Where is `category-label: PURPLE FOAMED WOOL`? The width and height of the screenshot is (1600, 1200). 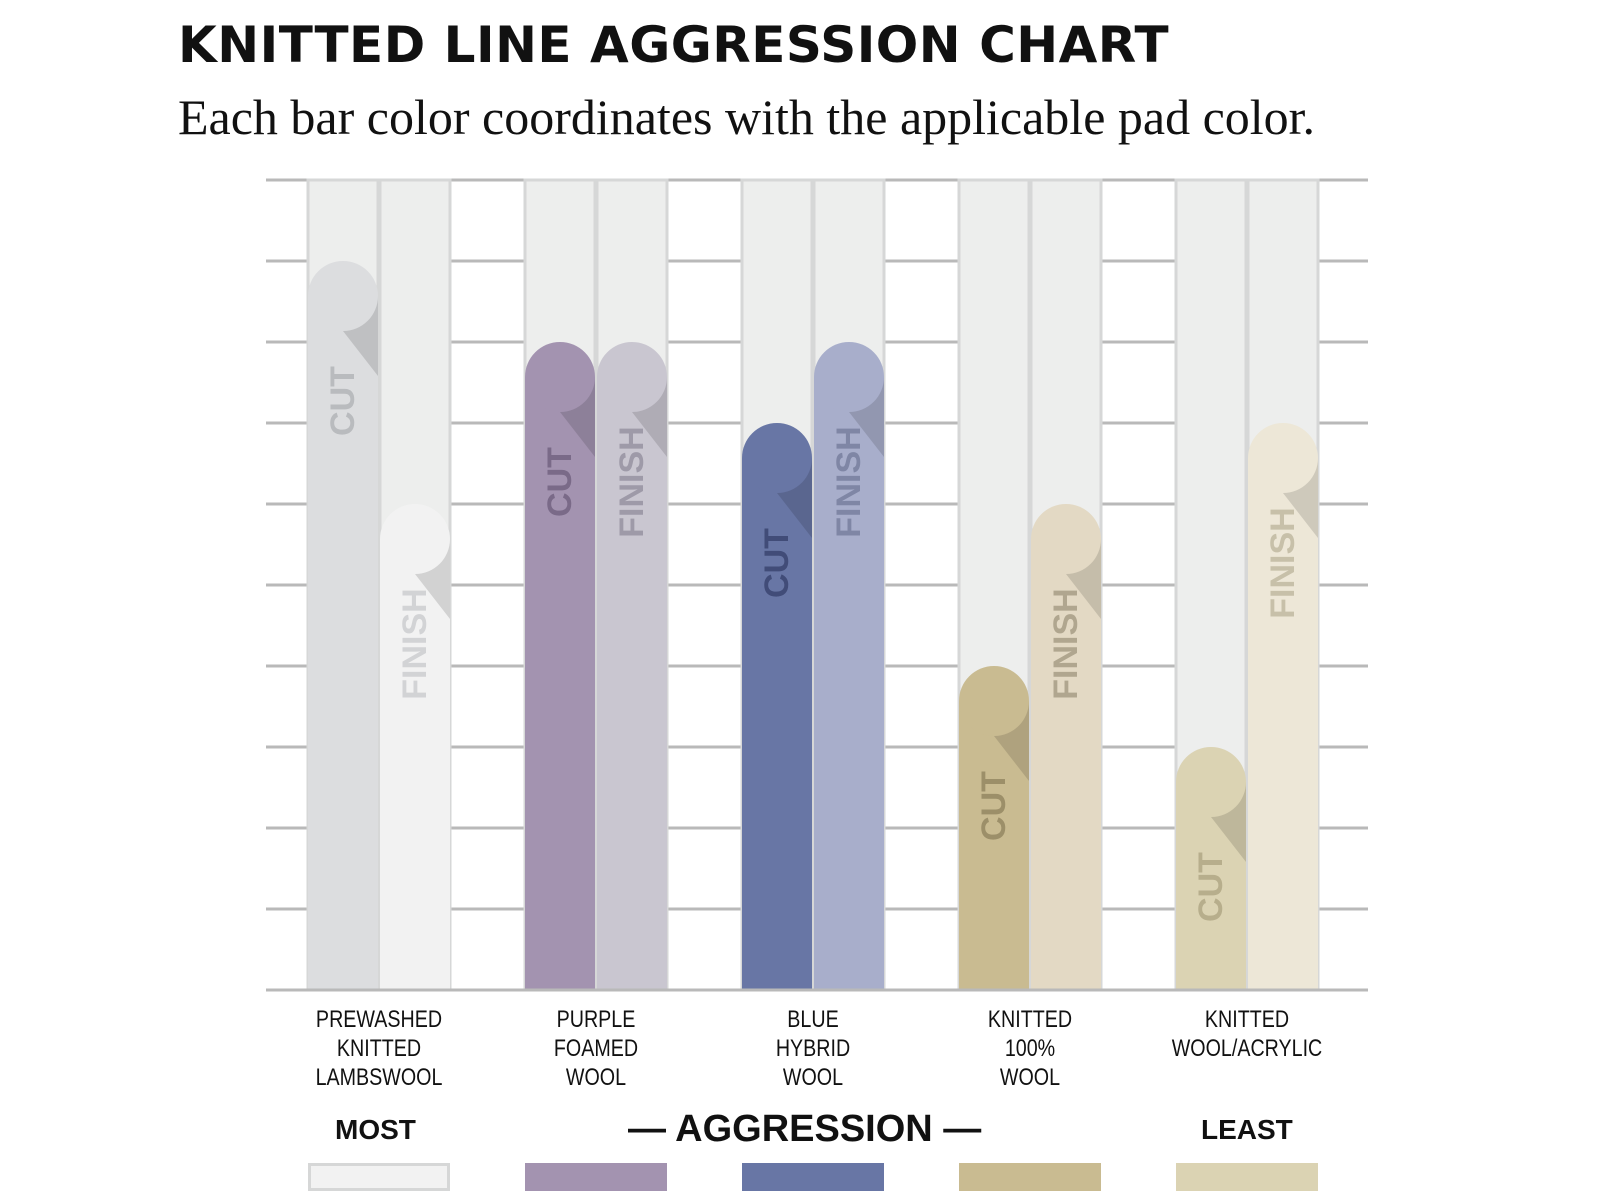
category-label: PURPLE FOAMED WOOL is located at coordinates (596, 1048).